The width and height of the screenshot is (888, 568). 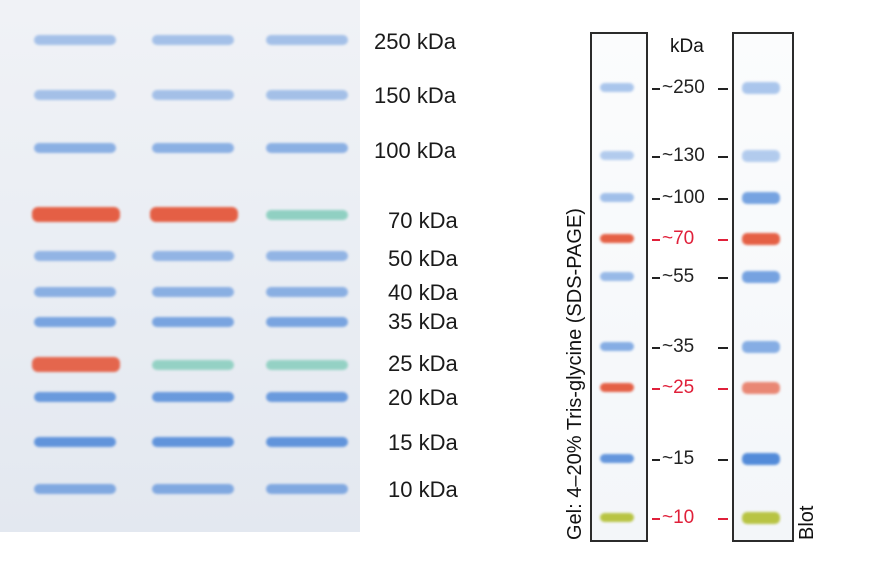 I want to click on marker-label: ~250, so click(x=683, y=87).